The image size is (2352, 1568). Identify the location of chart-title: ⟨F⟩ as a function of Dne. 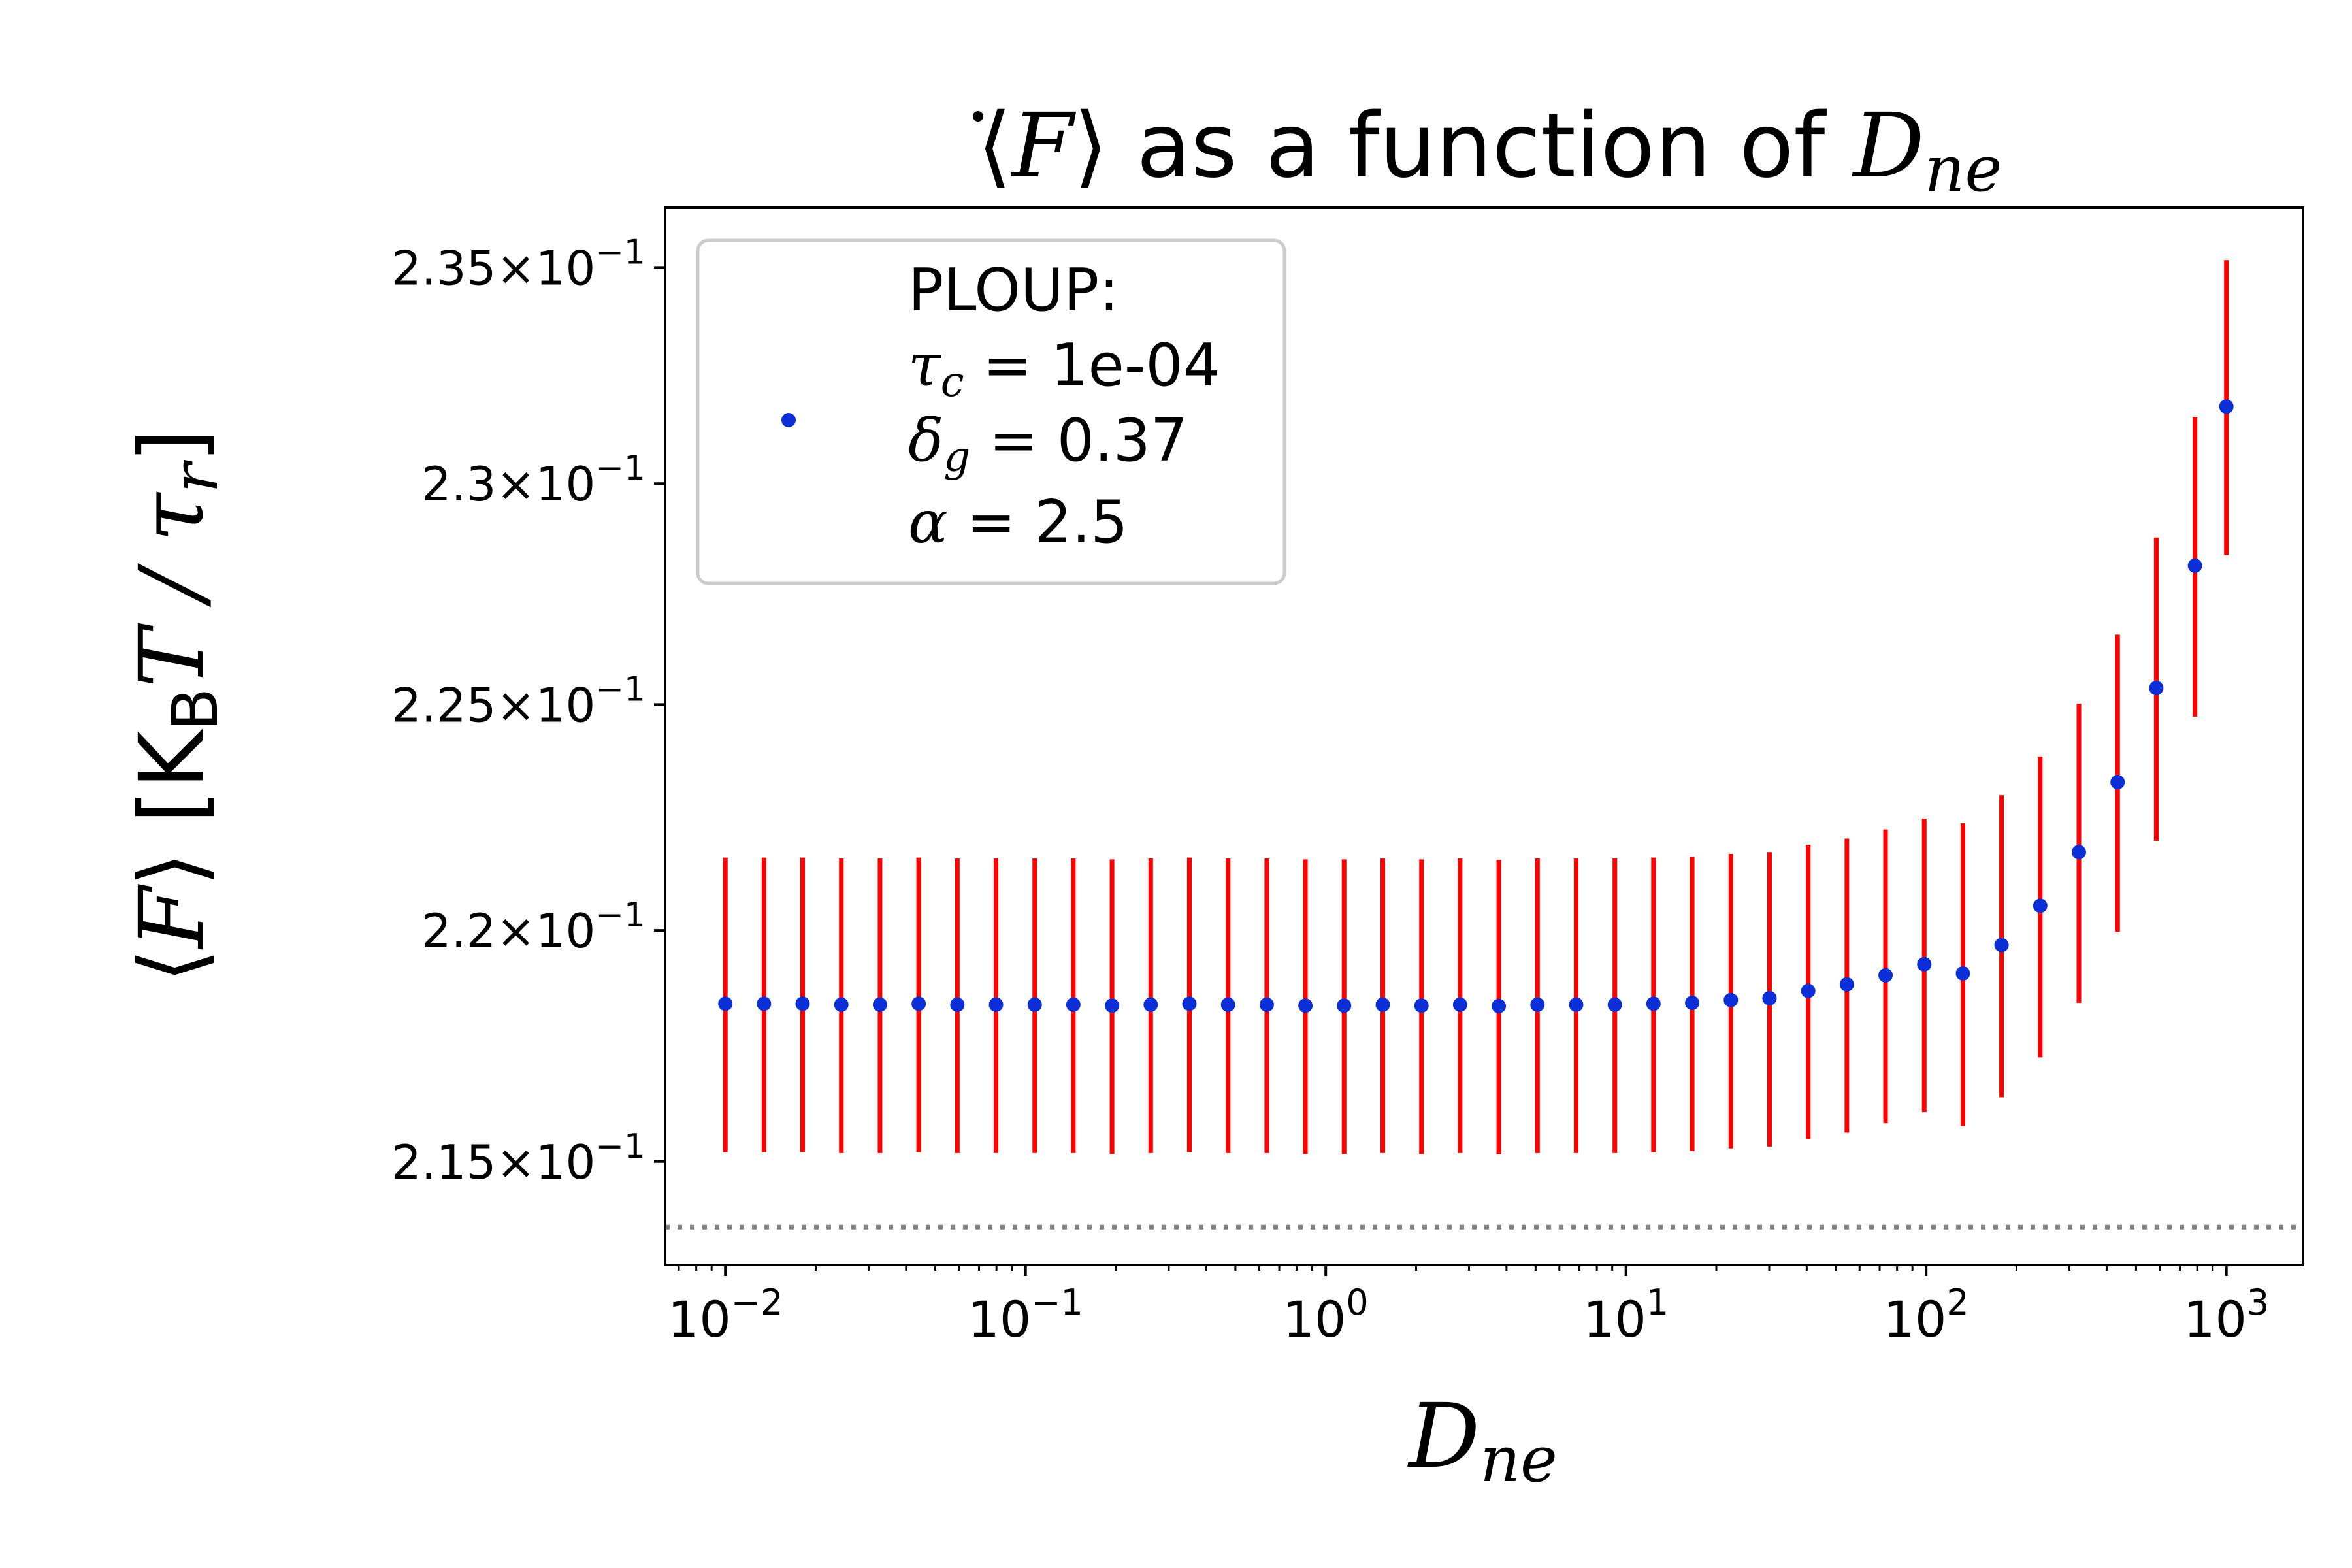
(1489, 150).